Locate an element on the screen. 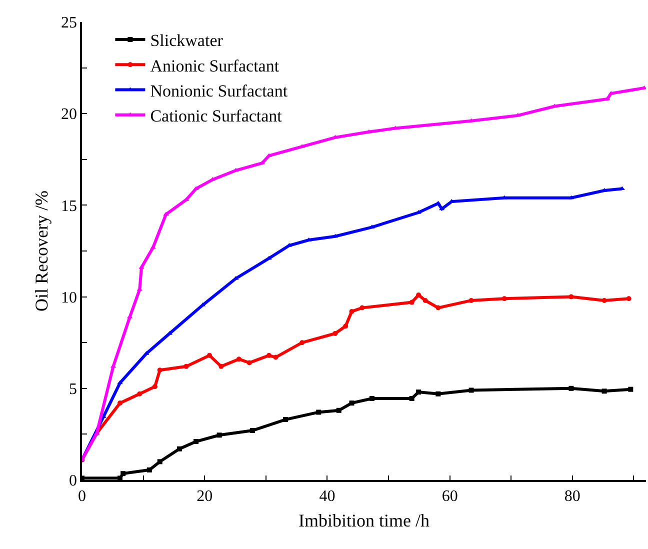 The width and height of the screenshot is (648, 549). y-tick-label: 20 is located at coordinates (69, 115).